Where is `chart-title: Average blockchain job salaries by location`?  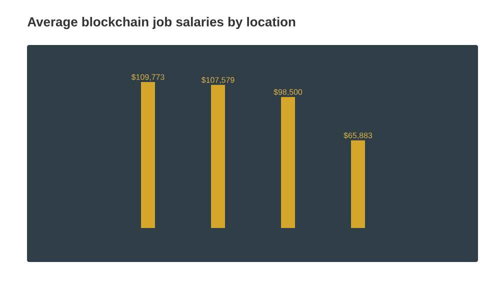
chart-title: Average blockchain job salaries by location is located at coordinates (162, 23).